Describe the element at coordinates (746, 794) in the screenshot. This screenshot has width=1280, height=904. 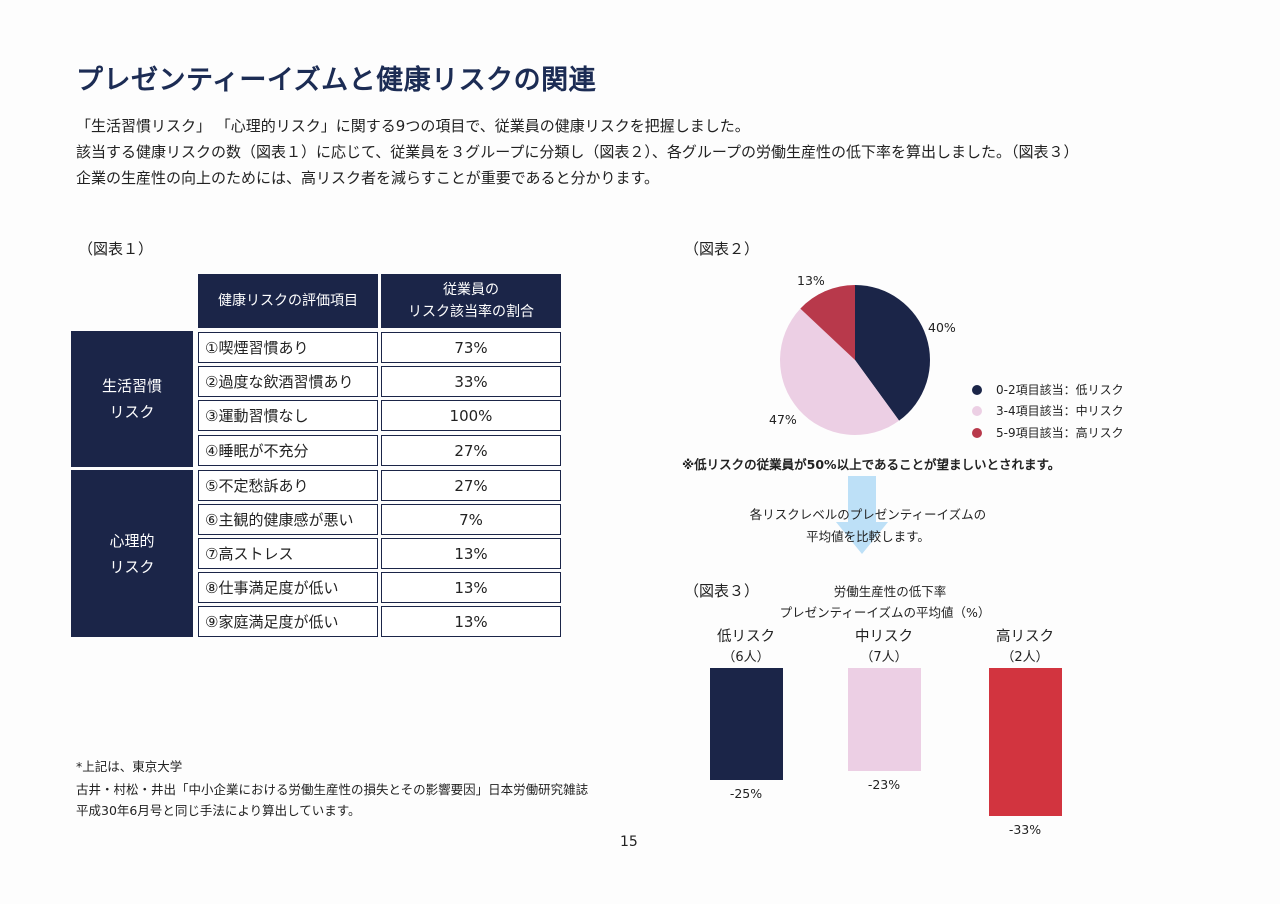
I see `bar-value-label-low: -25%` at that location.